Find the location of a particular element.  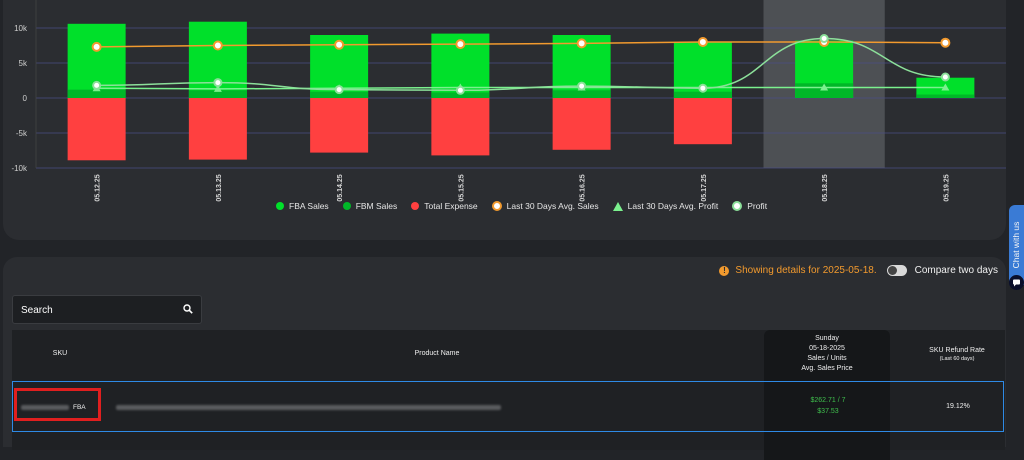

legend-label: FBM Sales is located at coordinates (376, 206).